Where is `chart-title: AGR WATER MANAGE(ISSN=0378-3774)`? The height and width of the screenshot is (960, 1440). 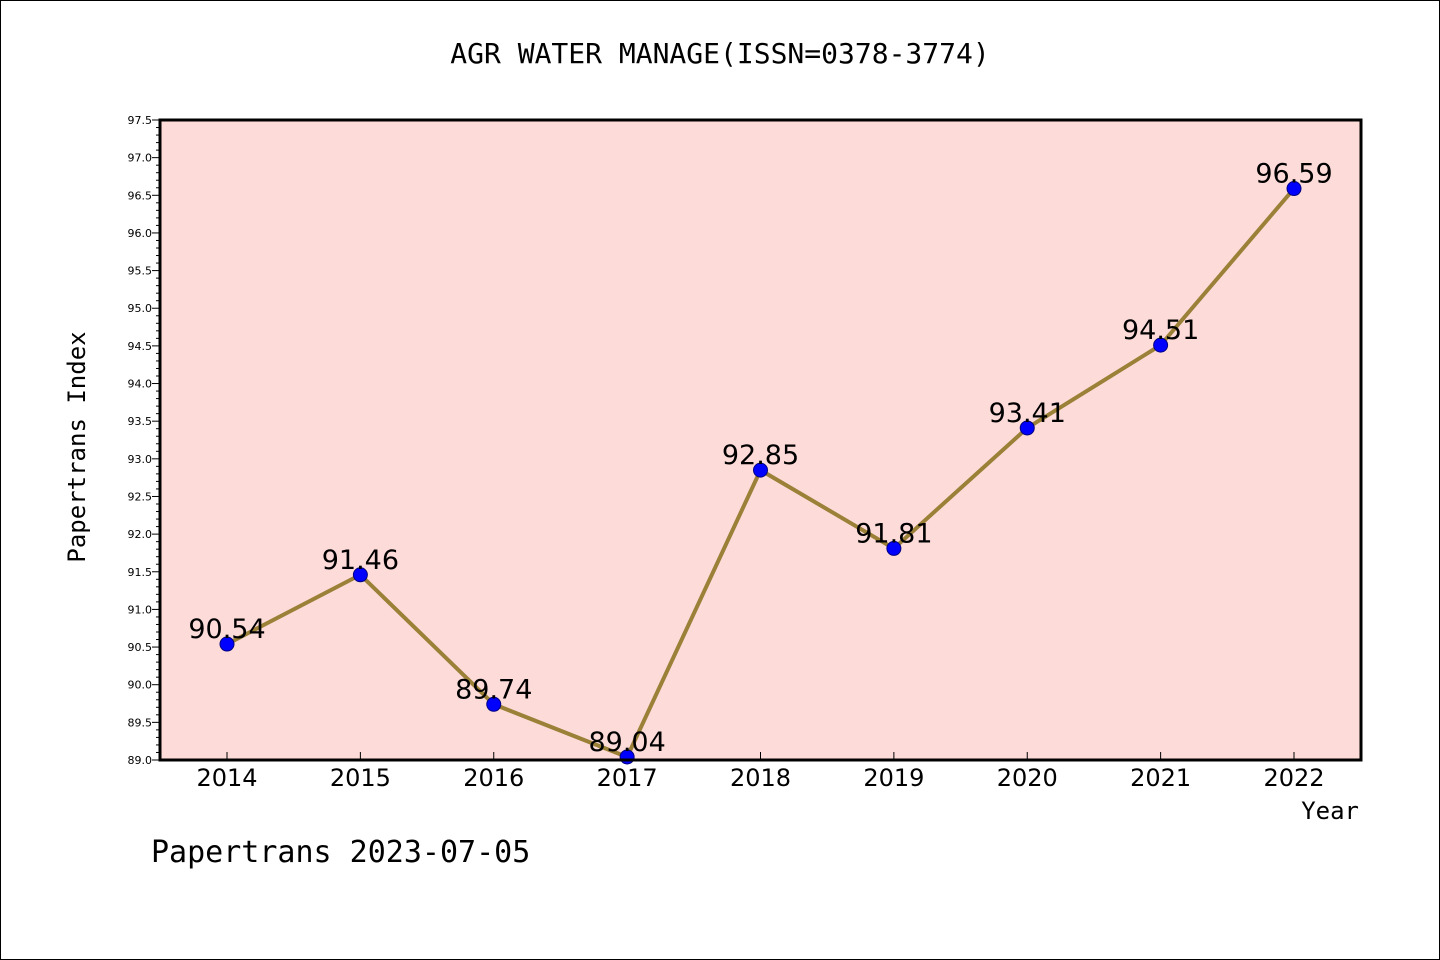
chart-title: AGR WATER MANAGE(ISSN=0378-3774) is located at coordinates (720, 53).